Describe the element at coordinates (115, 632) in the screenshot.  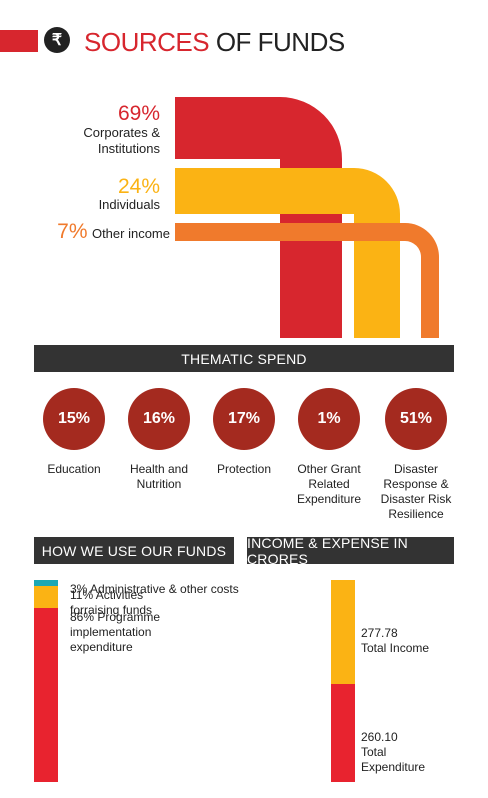
I see `use-funds-label-2: 86% Programme implementation expenditure` at that location.